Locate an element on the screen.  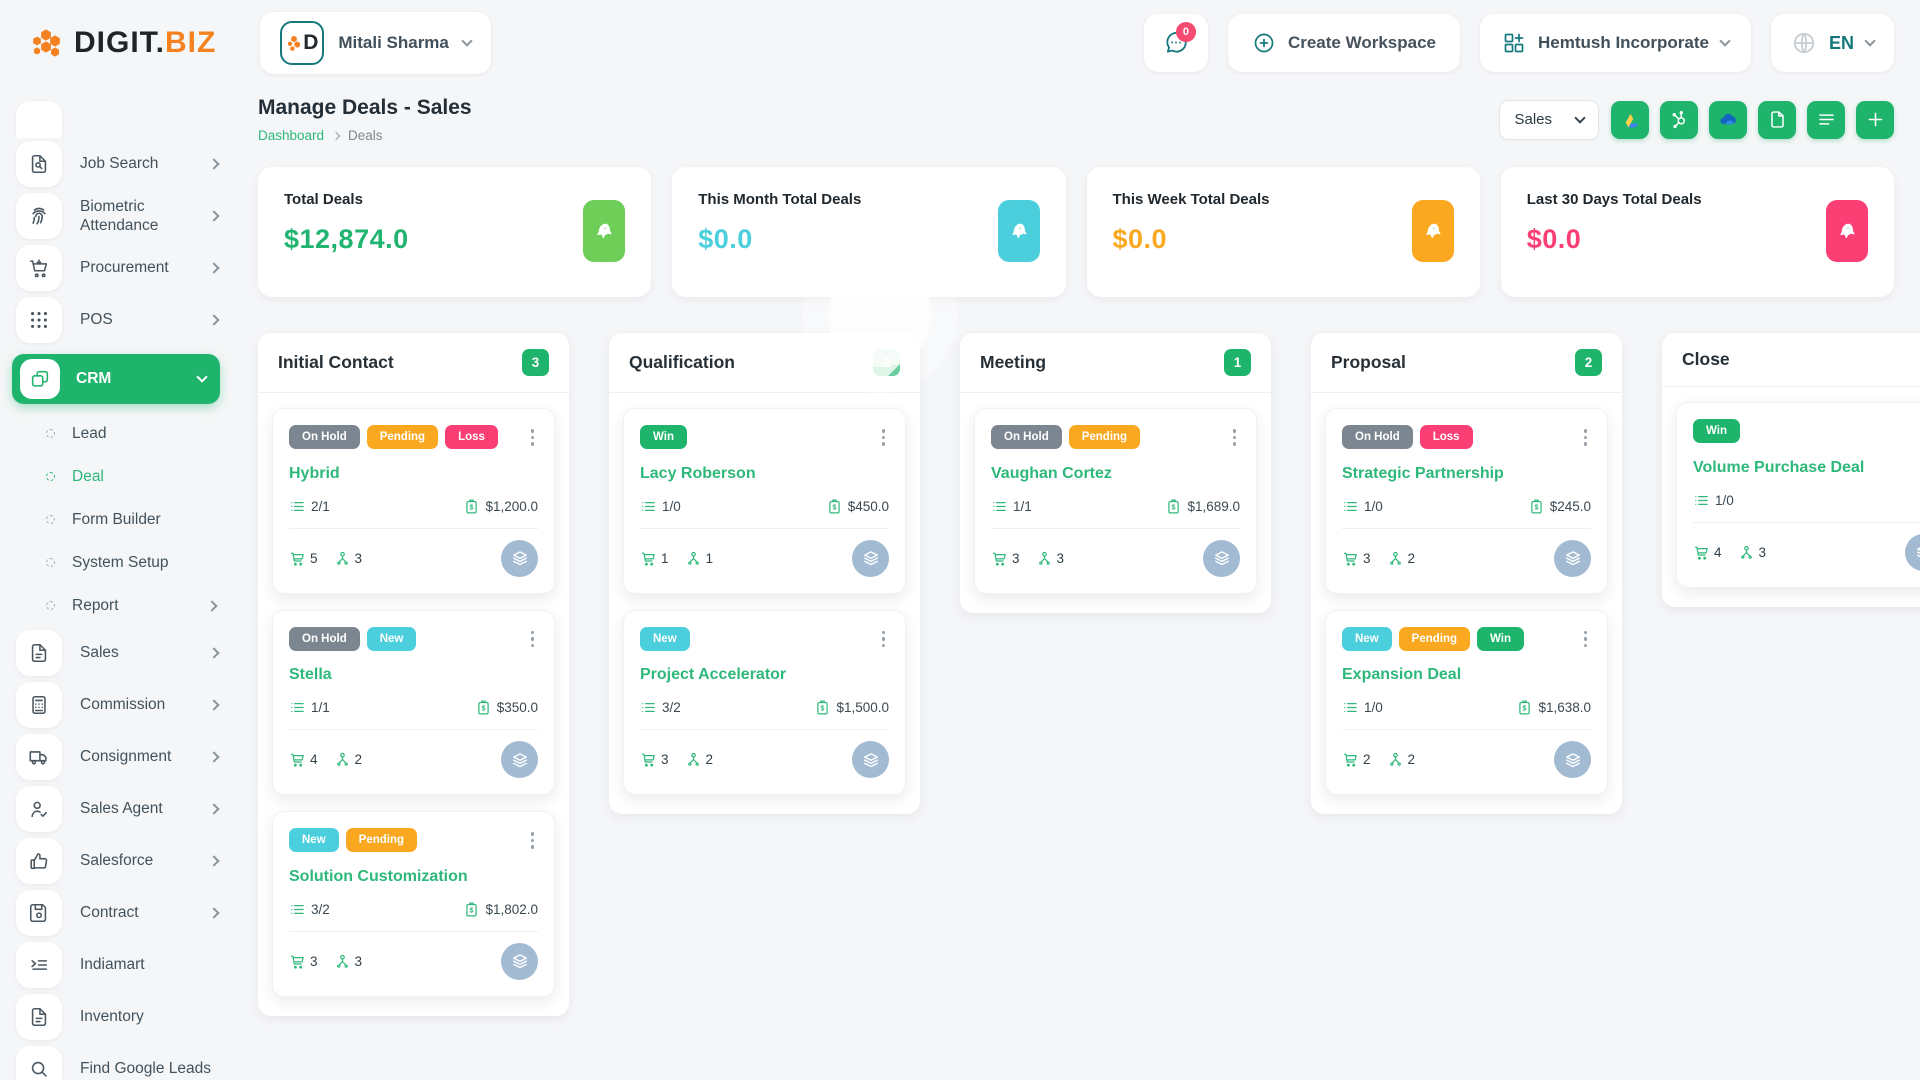
sidebar-item-commission: Commission is located at coordinates (117, 705).